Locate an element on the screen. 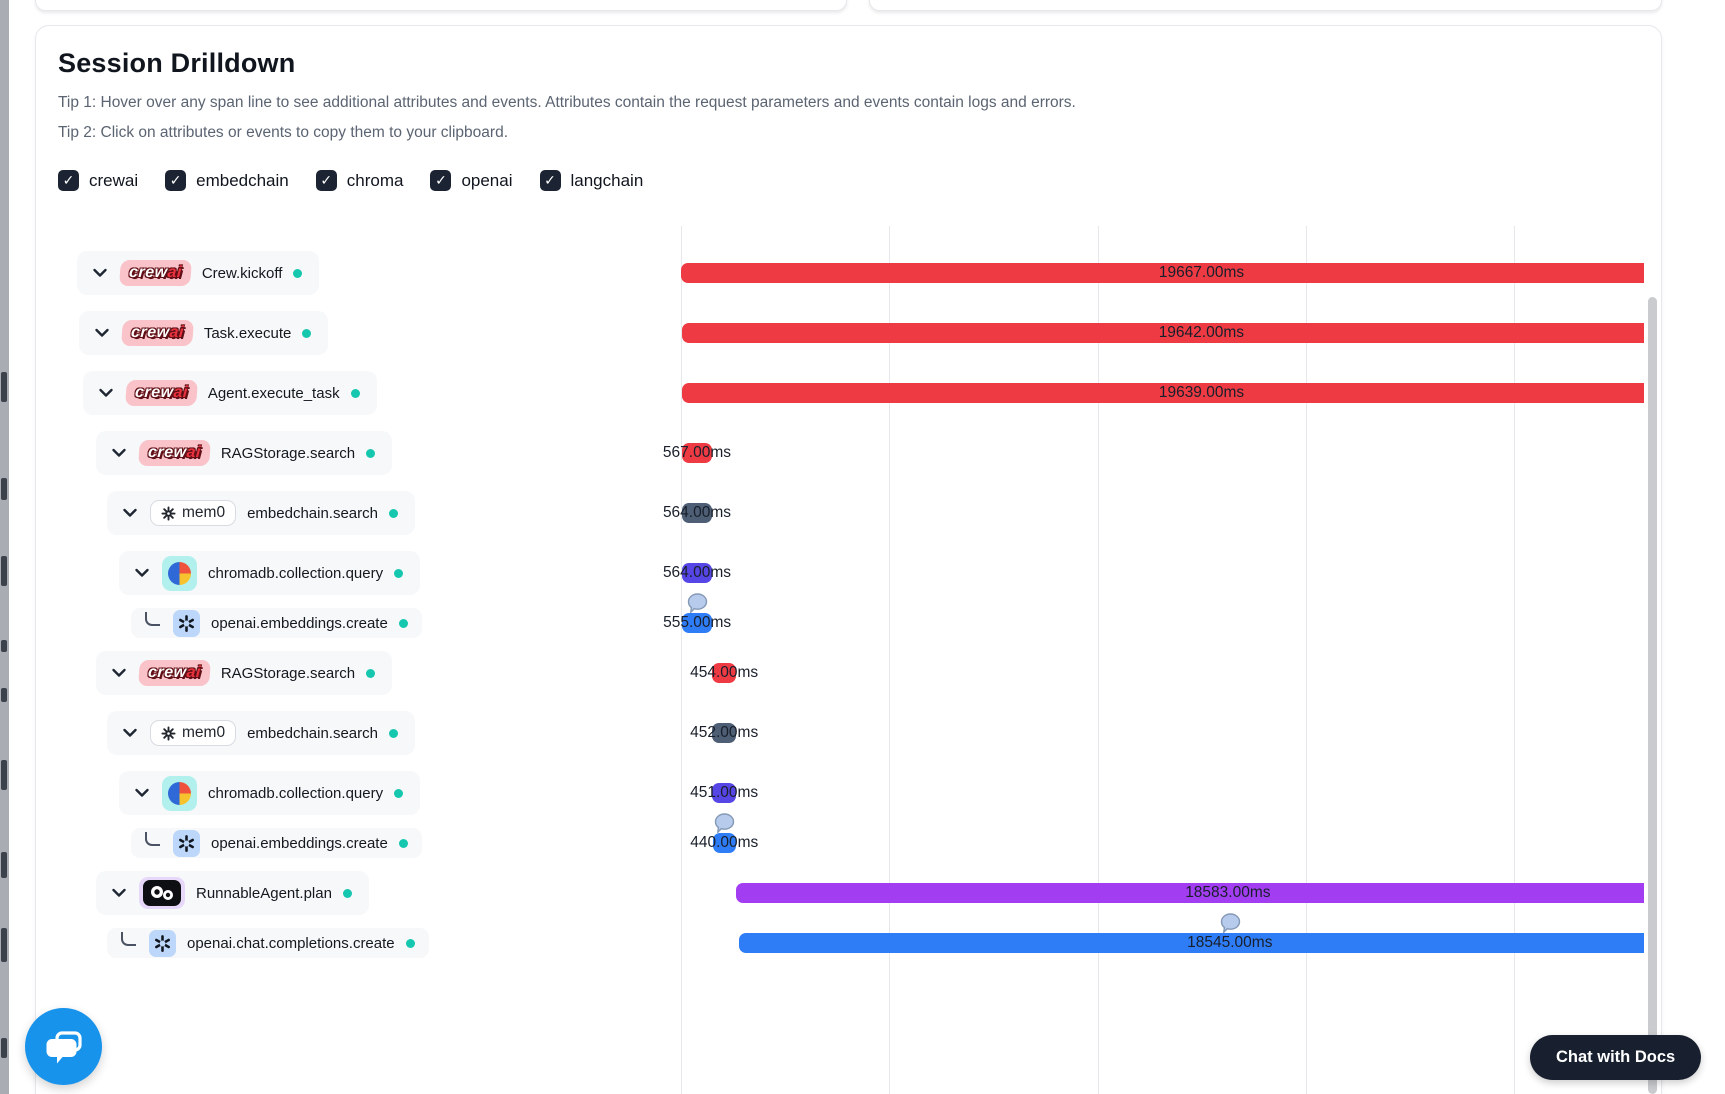 This screenshot has height=1094, width=1725. tree-branch-icon is located at coordinates (152, 619).